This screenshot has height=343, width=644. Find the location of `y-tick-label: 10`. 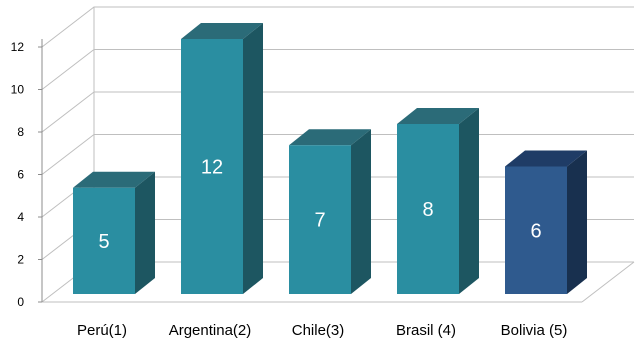

y-tick-label: 10 is located at coordinates (18, 90).